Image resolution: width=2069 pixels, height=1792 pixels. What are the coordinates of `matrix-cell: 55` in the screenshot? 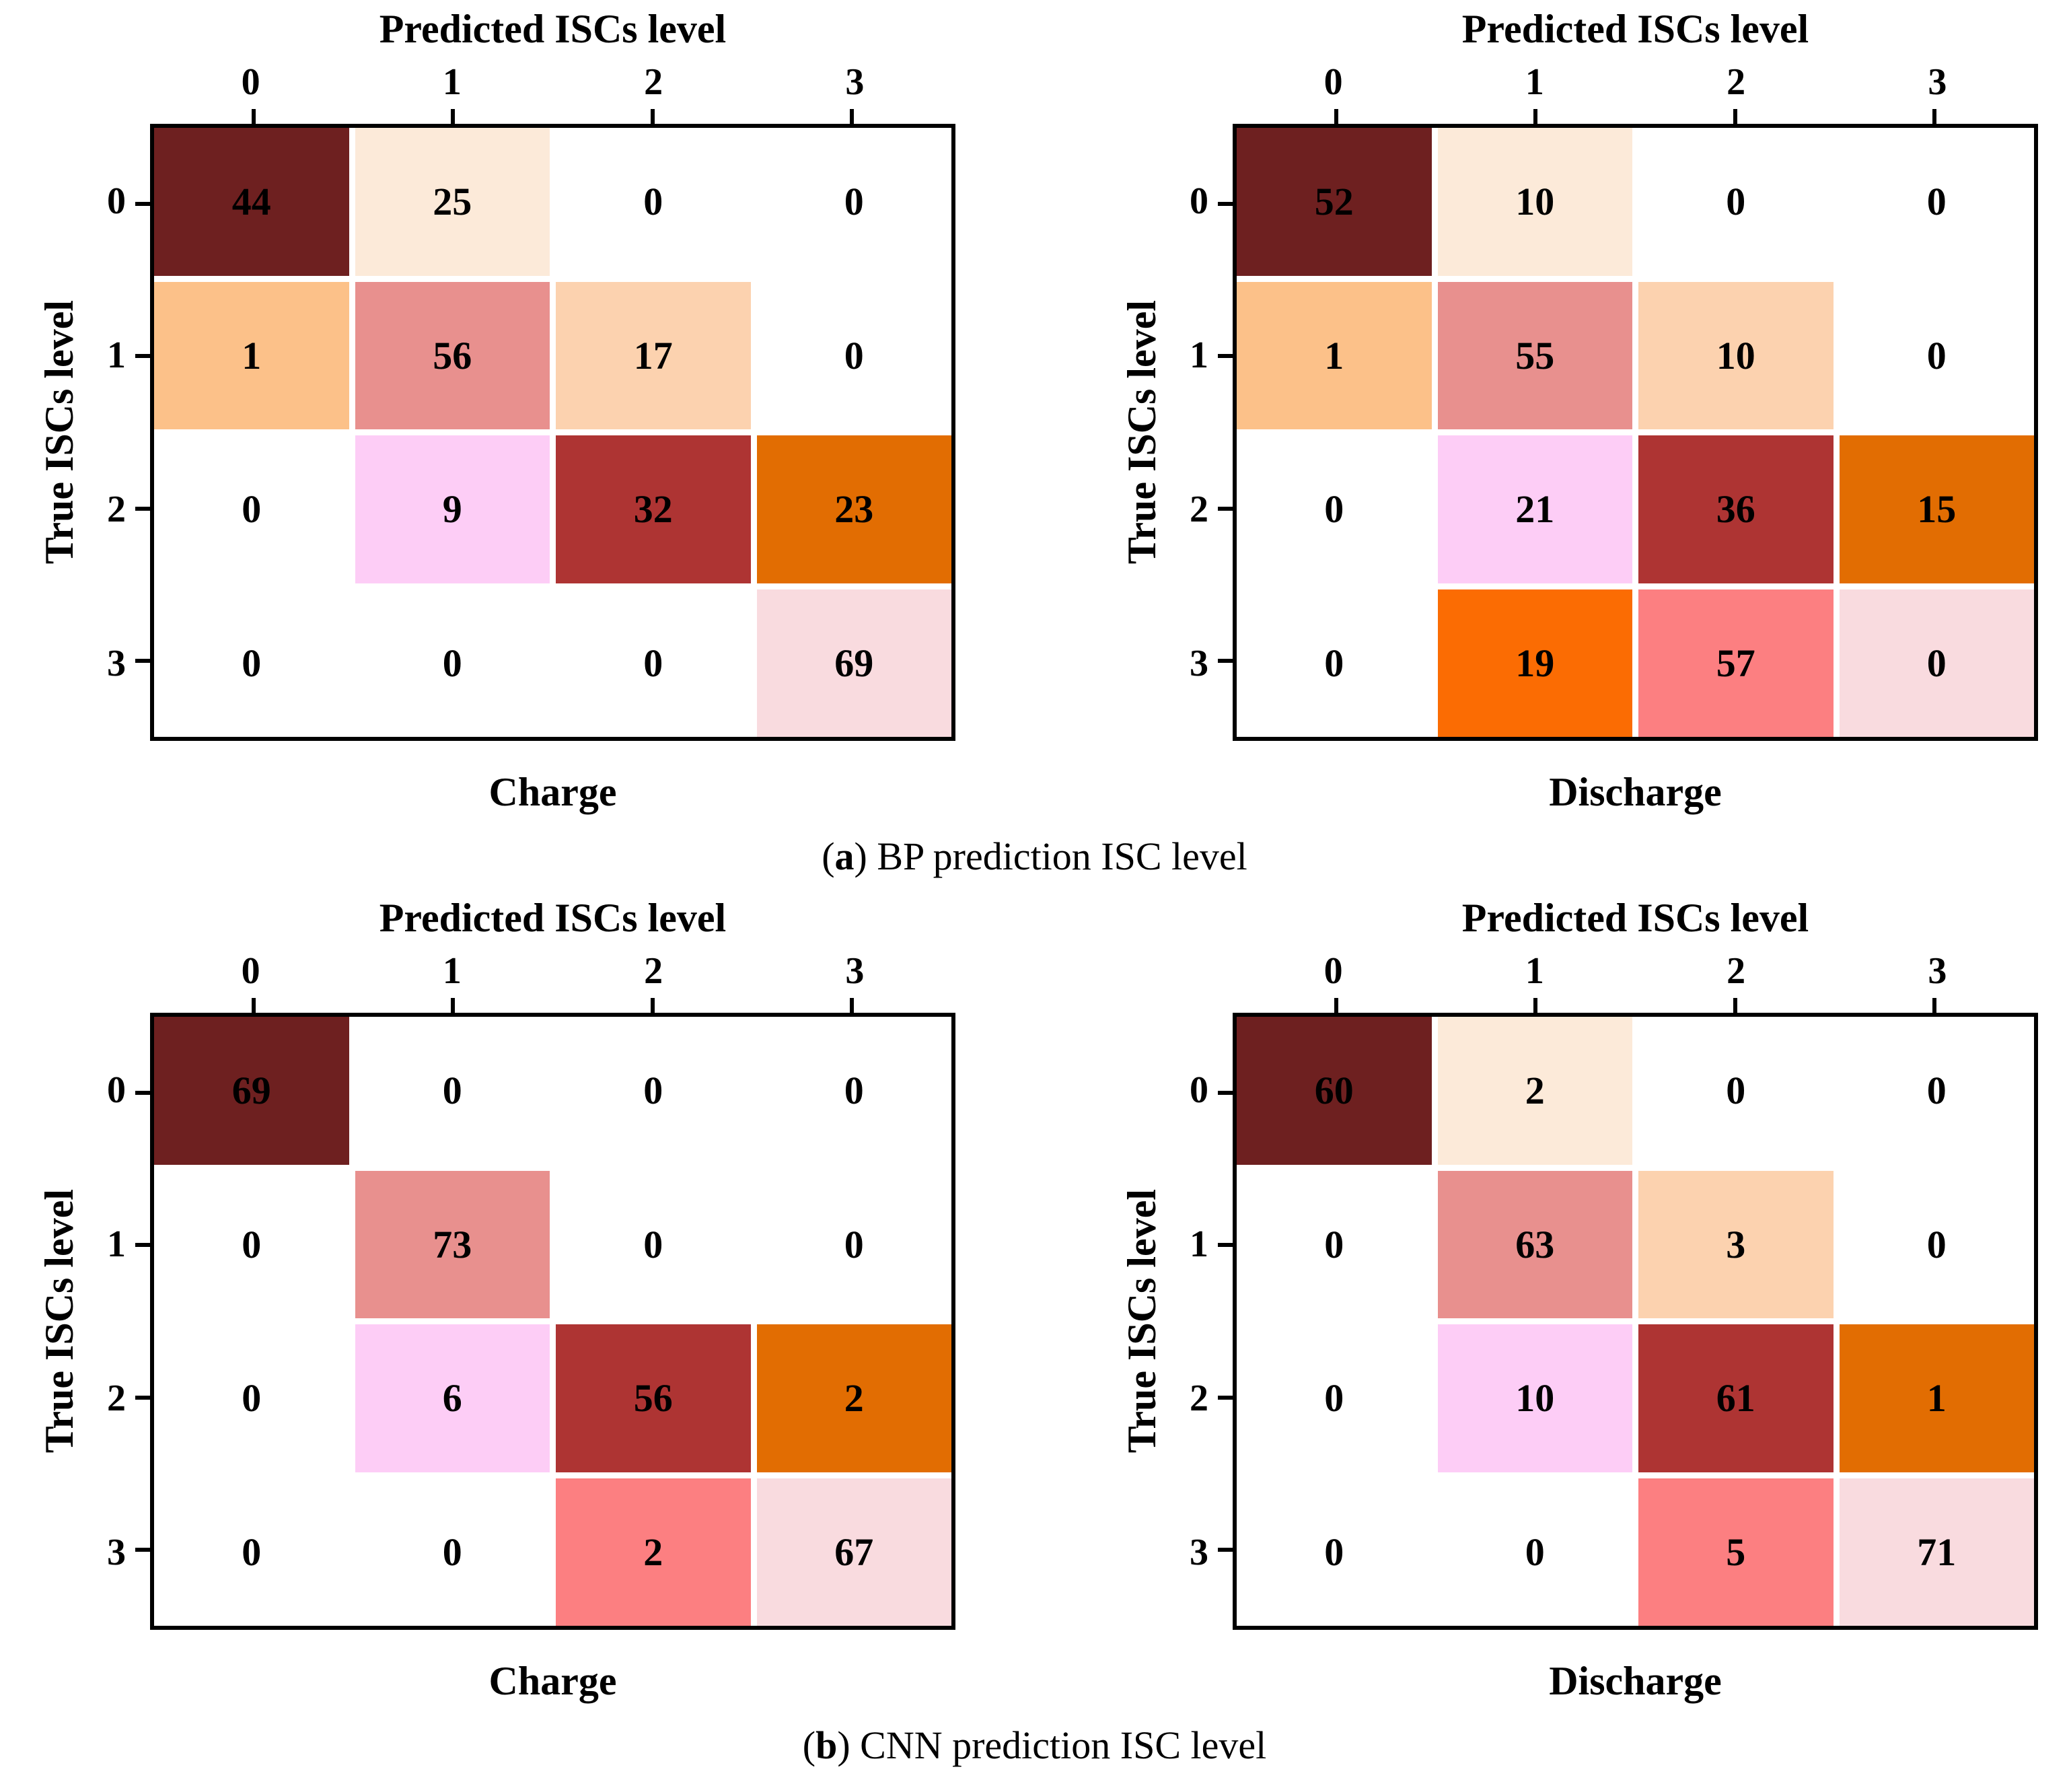 It's located at (1534, 355).